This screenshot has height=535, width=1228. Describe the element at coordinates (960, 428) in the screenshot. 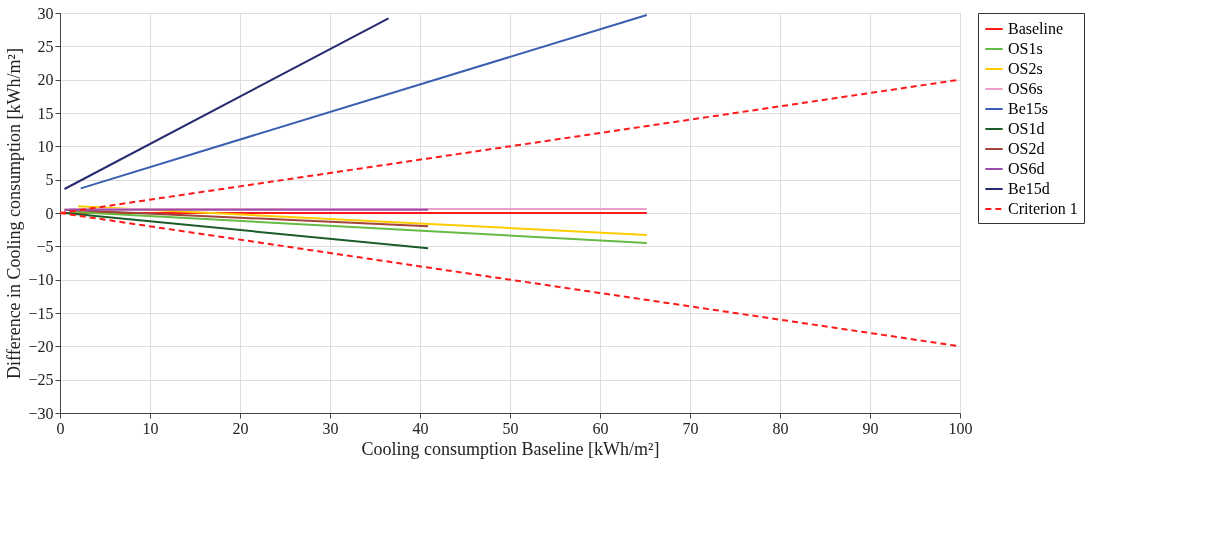

I see `x-tick-label: 100` at that location.